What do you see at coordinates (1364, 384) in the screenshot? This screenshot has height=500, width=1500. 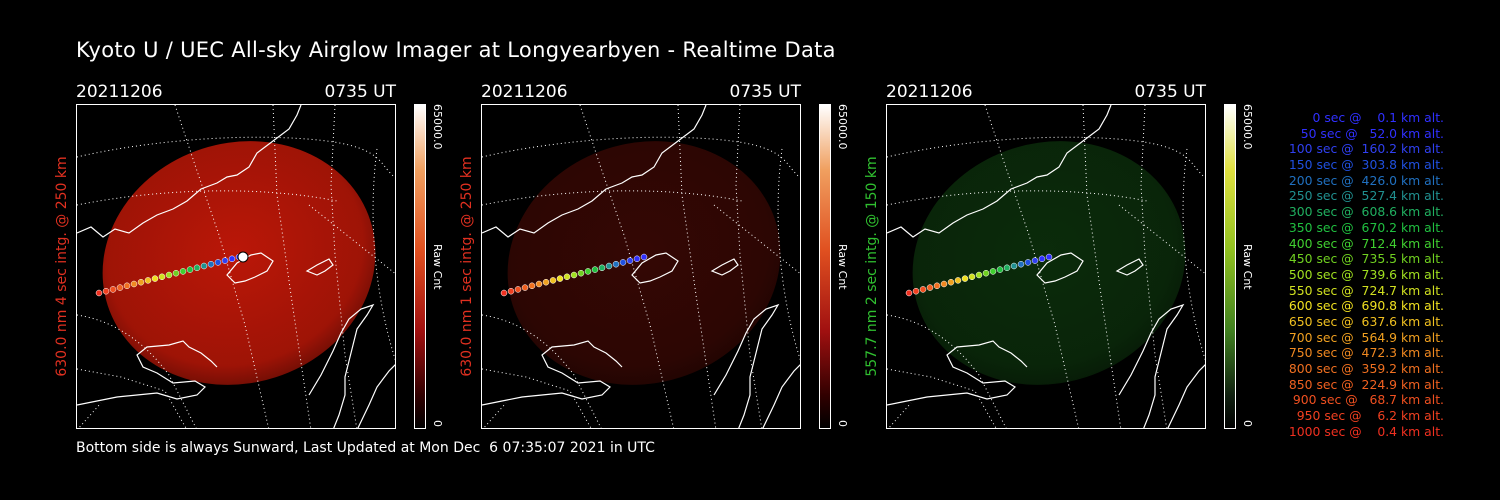 I see `legend-row: 850 sec @ 224.9 km alt.` at bounding box center [1364, 384].